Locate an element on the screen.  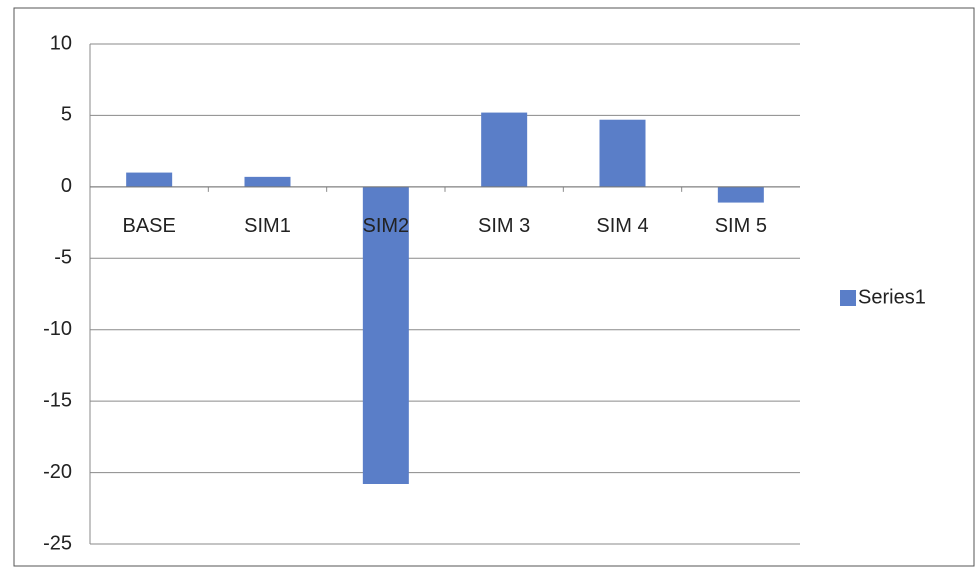
y-tick-label: -10 is located at coordinates (57, 329).